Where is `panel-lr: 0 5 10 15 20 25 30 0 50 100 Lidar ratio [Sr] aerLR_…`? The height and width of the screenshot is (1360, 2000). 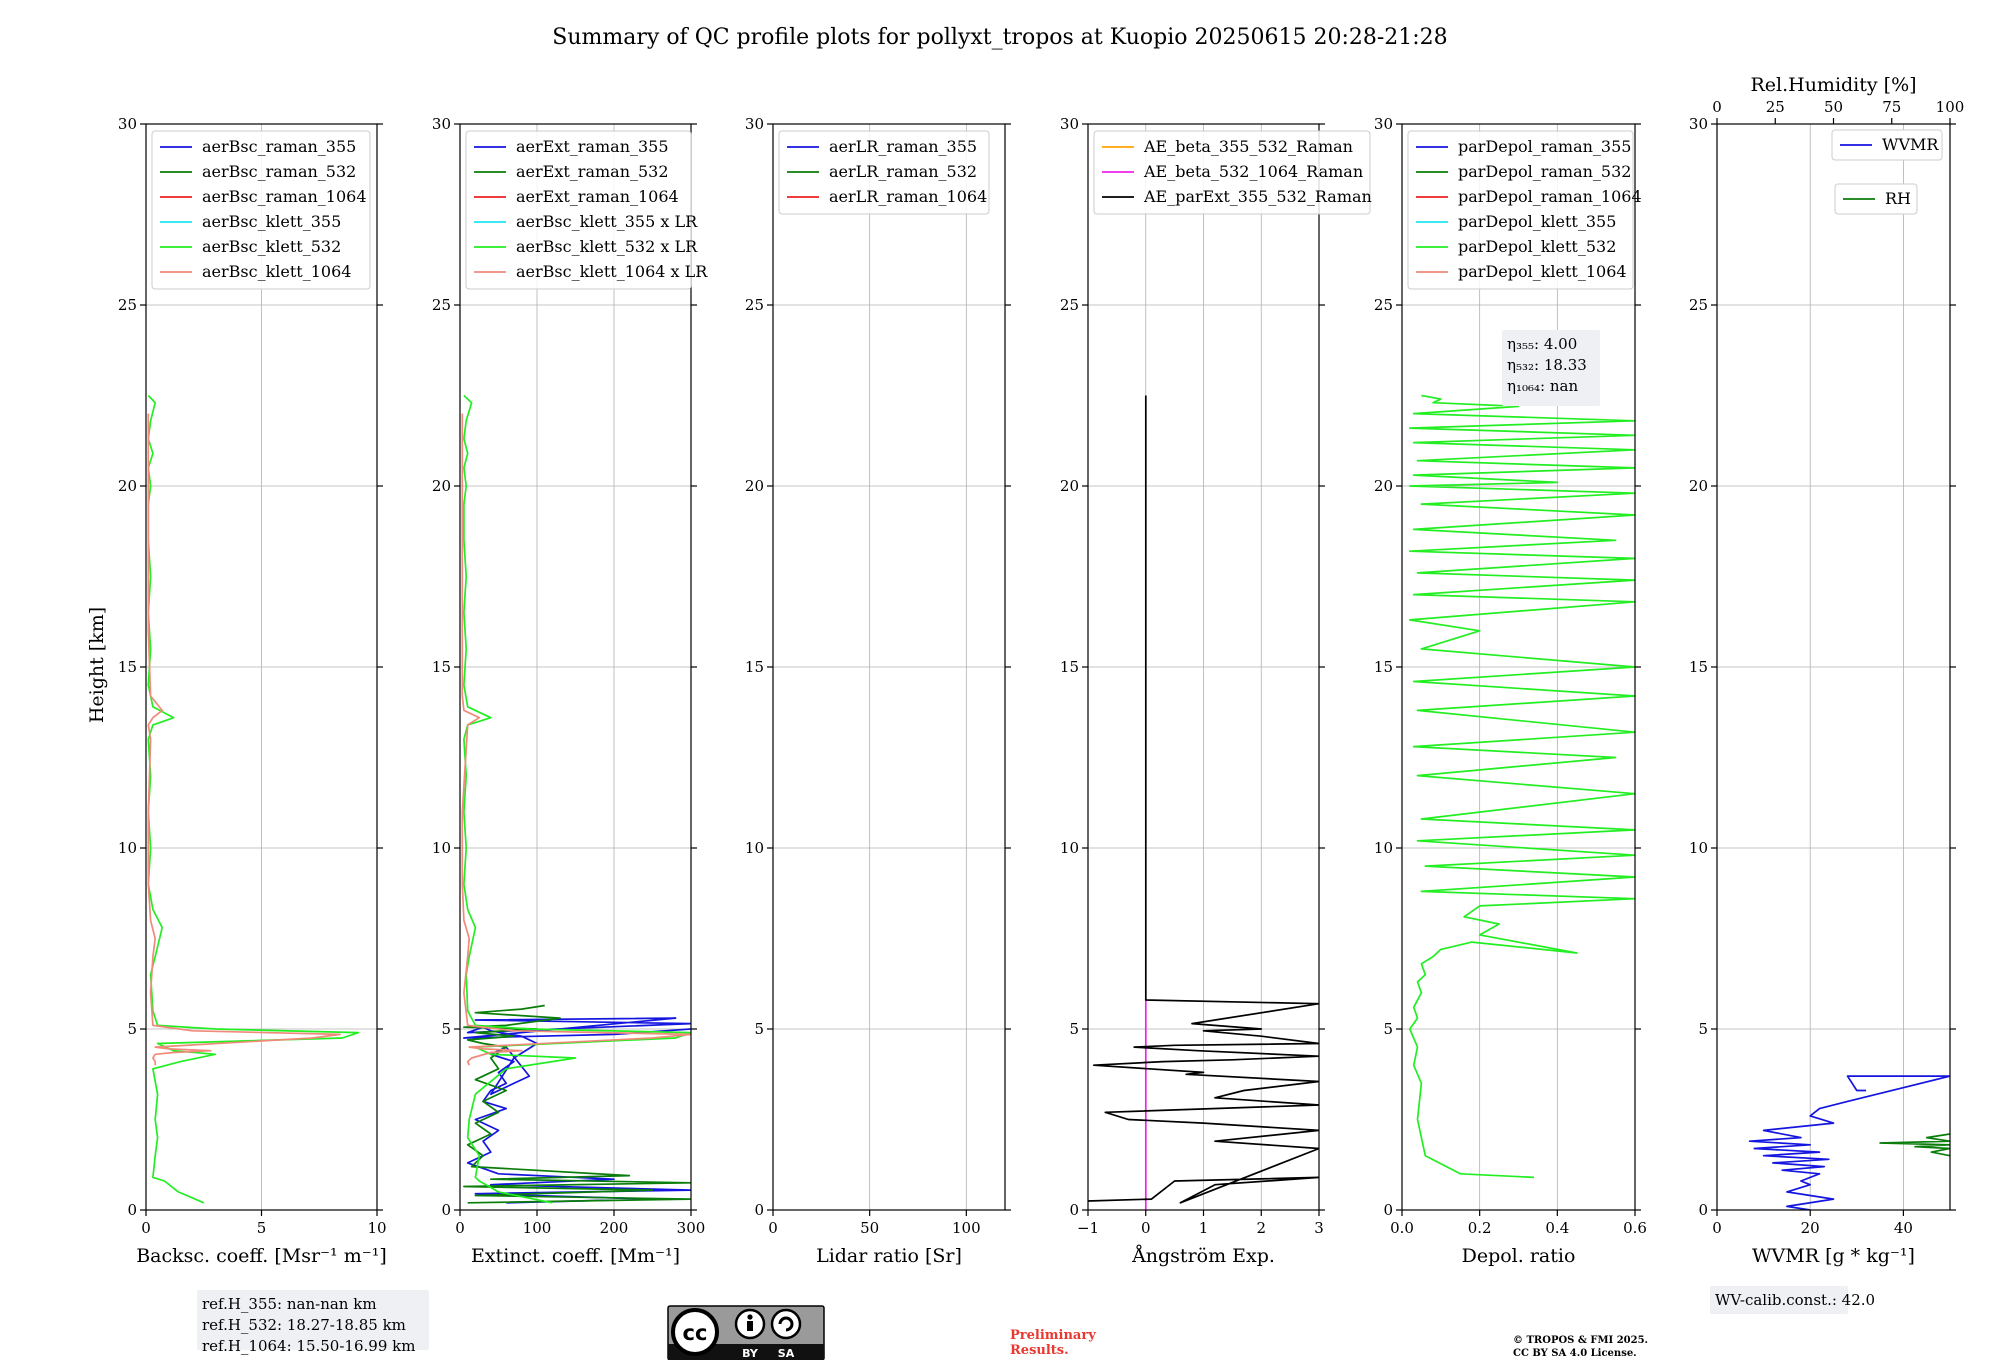 panel-lr: 0 5 10 15 20 25 30 0 50 100 Lidar ratio [Sr] aerLR_… is located at coordinates (878, 691).